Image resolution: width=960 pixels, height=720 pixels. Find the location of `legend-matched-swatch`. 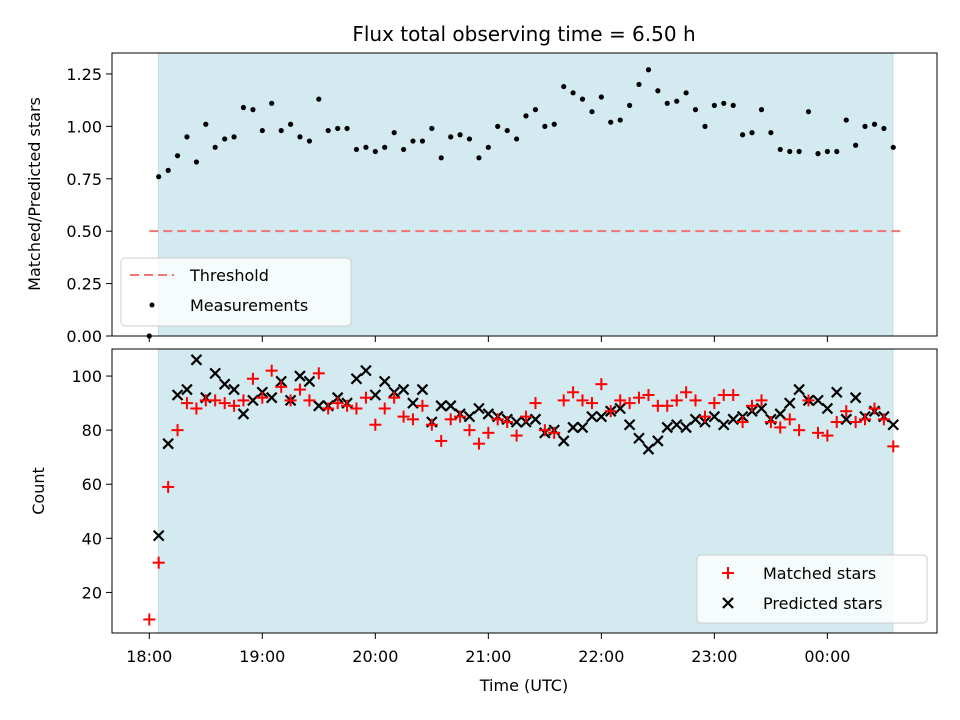

legend-matched-swatch is located at coordinates (728, 573).